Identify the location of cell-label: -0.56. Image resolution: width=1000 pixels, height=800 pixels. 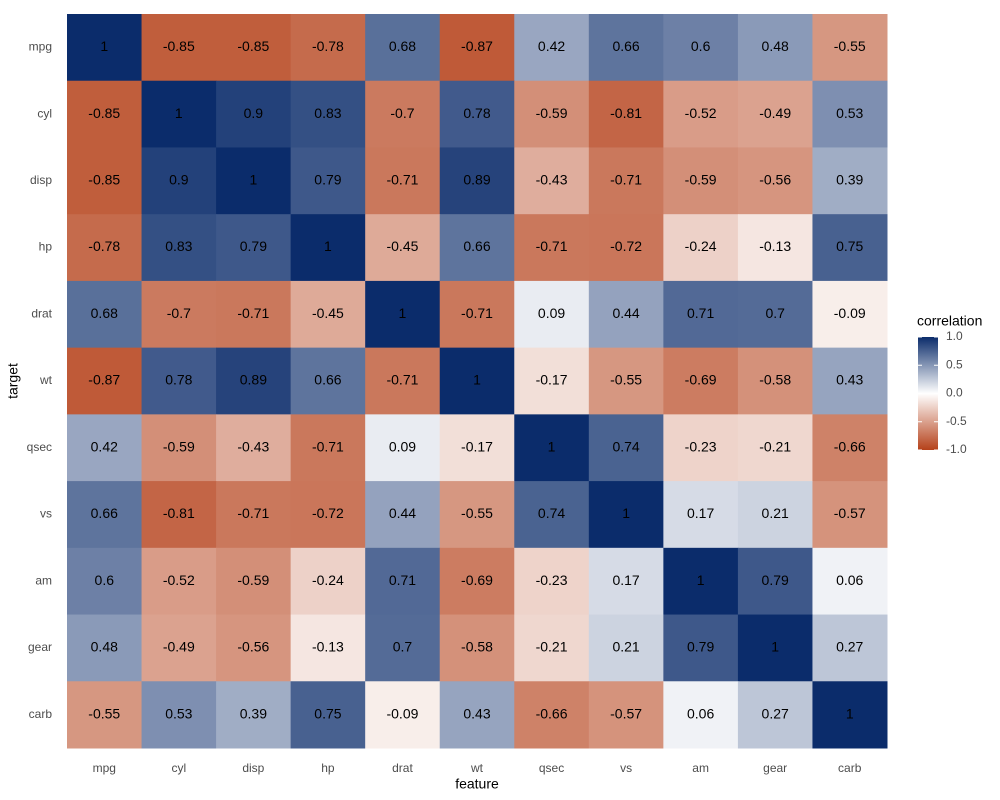
(775, 180).